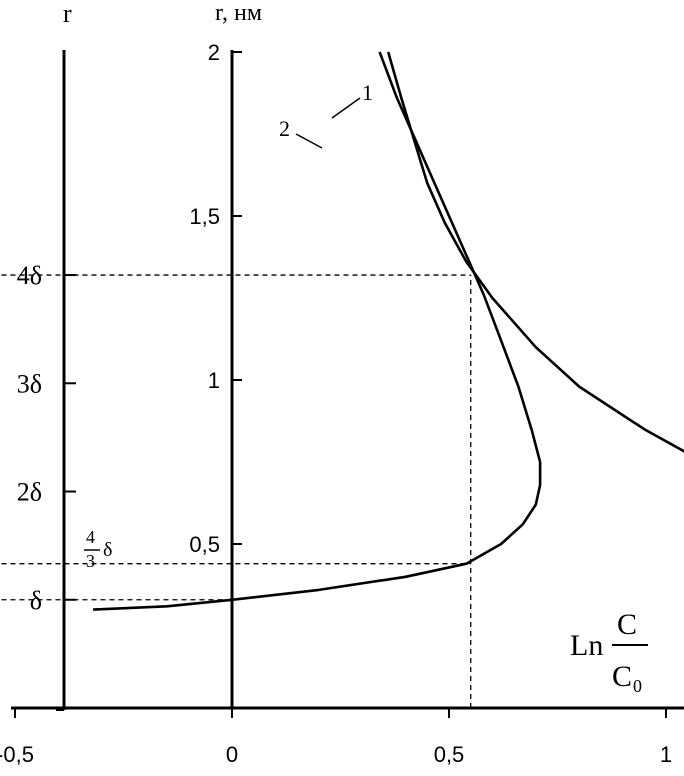 The width and height of the screenshot is (684, 776). What do you see at coordinates (627, 624) in the screenshot?
I see `x-axis-label-numerator: C` at bounding box center [627, 624].